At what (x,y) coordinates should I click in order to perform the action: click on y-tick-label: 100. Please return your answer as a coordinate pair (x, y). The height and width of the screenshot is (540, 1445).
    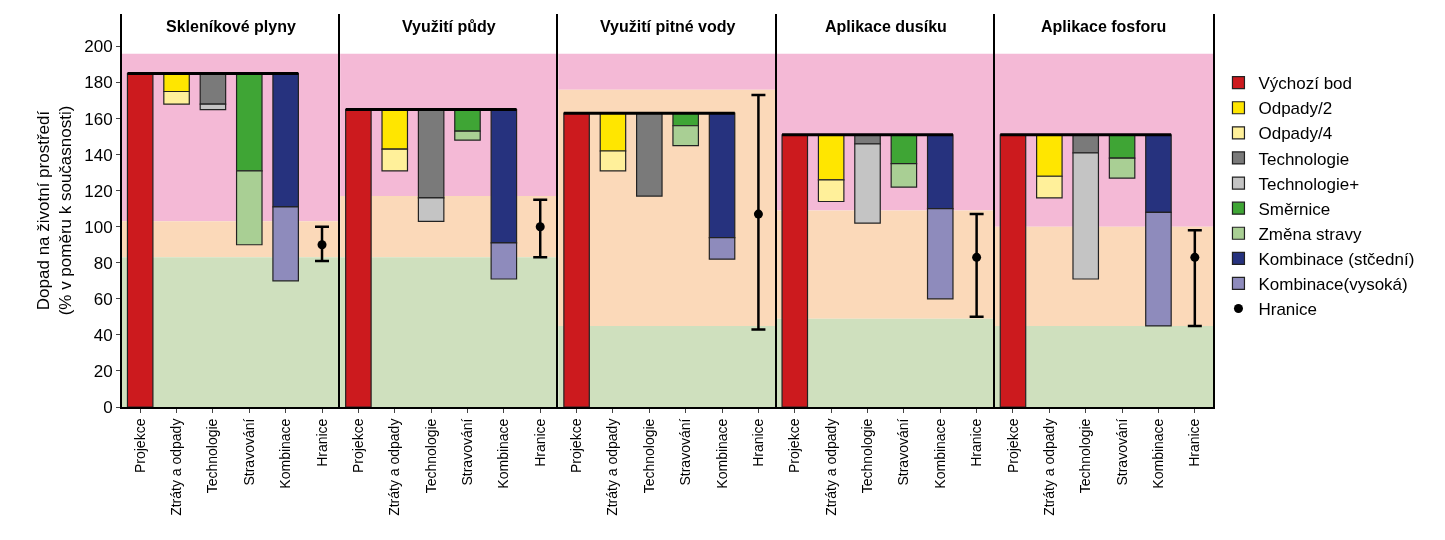
    Looking at the image, I should click on (98, 227).